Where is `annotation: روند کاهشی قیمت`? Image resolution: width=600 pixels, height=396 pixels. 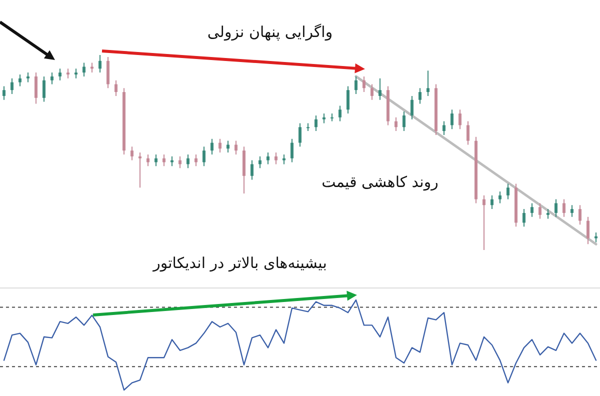 annotation: روند کاهشی قیمت is located at coordinates (380, 182).